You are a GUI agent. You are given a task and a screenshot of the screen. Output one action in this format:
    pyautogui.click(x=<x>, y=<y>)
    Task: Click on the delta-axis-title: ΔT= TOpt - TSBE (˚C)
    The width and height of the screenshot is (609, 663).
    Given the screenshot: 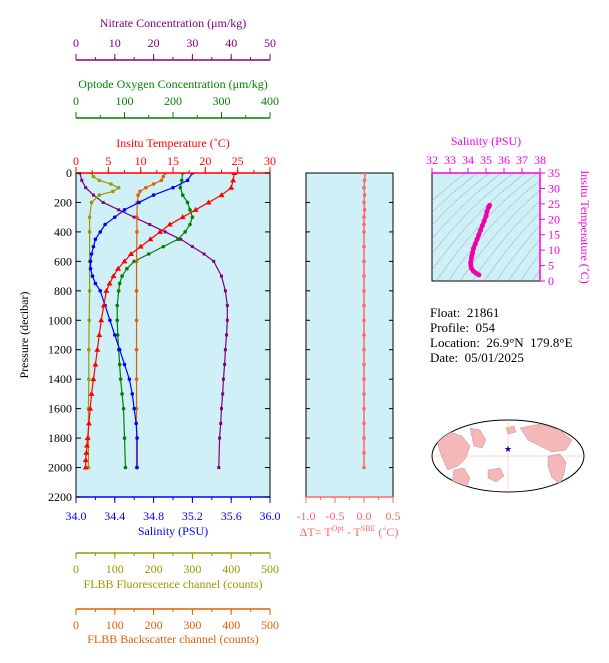 What is the action you would take?
    pyautogui.click(x=349, y=531)
    